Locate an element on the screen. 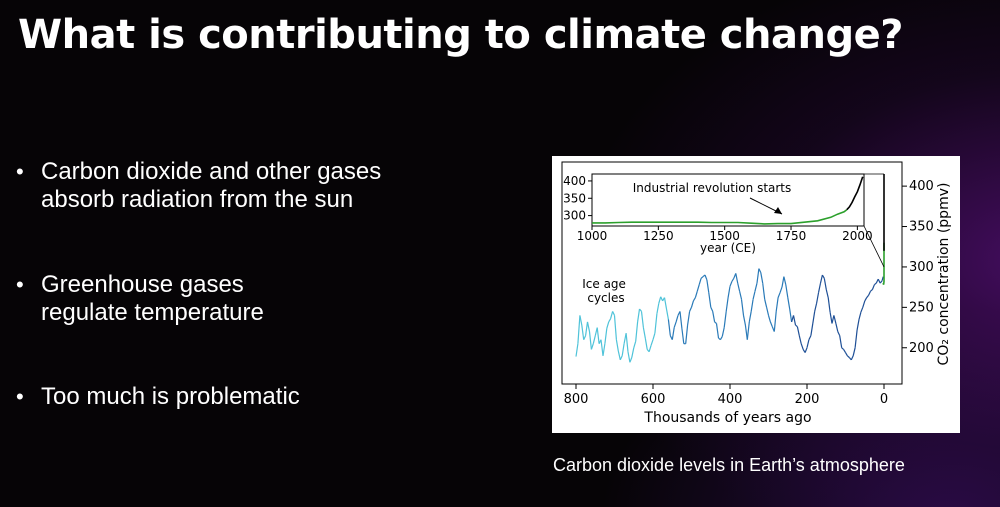 The height and width of the screenshot is (507, 1000). inset-connector is located at coordinates (874, 246).